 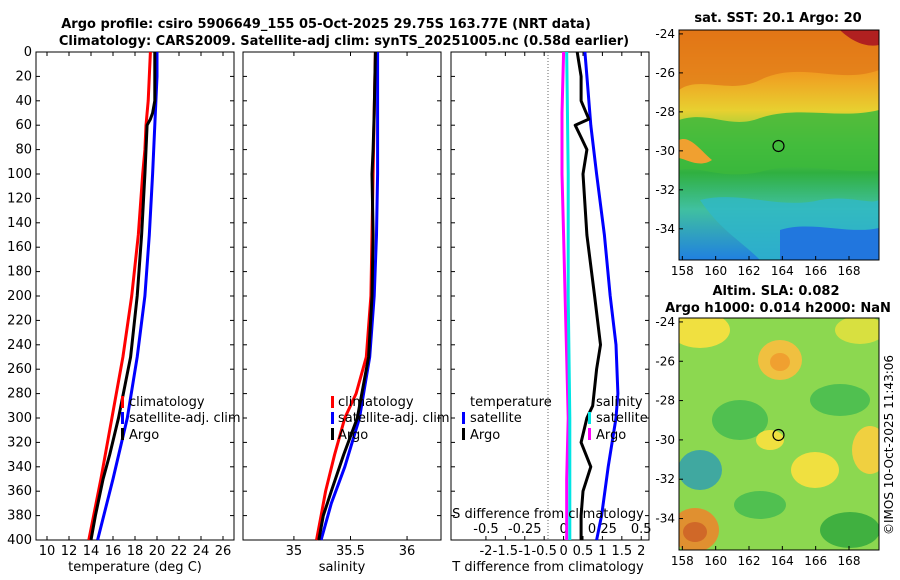 I want to click on depth-tick-label: 220, so click(x=19, y=320).